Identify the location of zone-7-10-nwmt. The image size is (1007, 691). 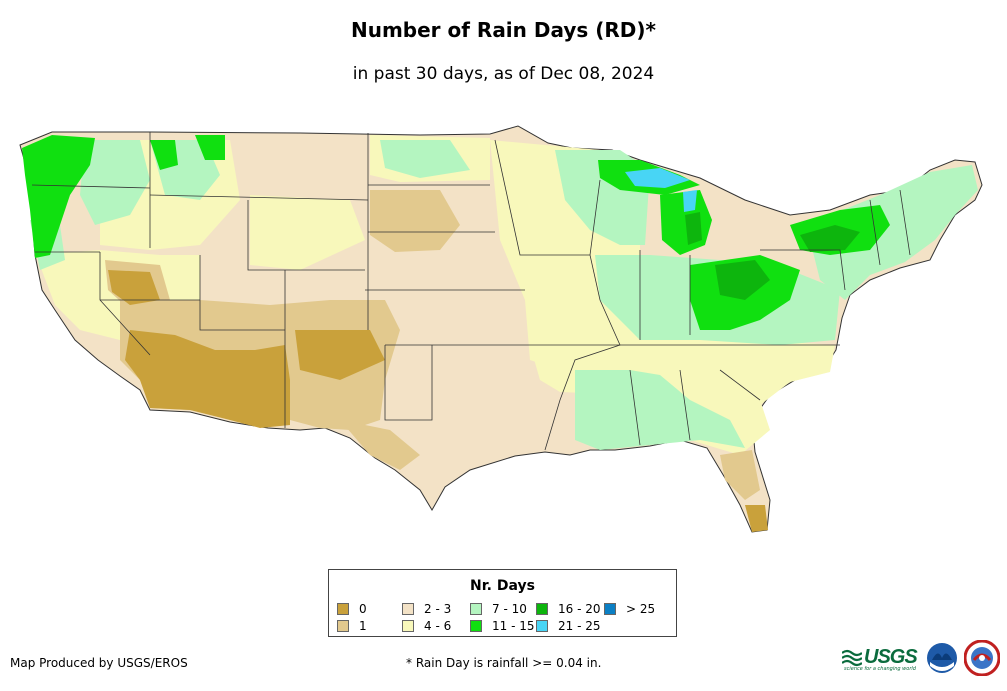
(115, 182).